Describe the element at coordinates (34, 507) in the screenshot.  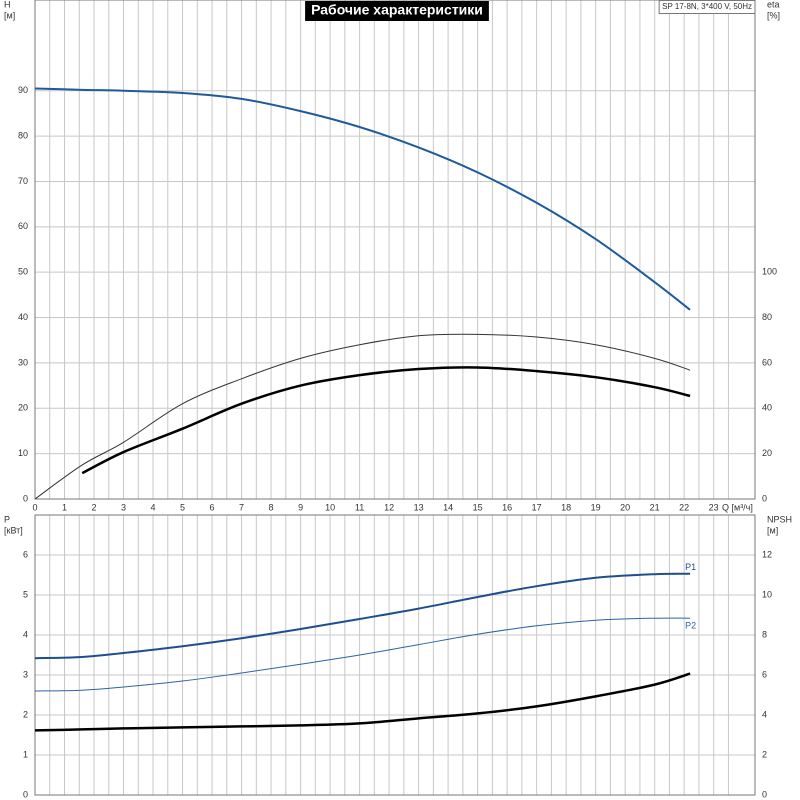
I see `x-tick-label: 0` at that location.